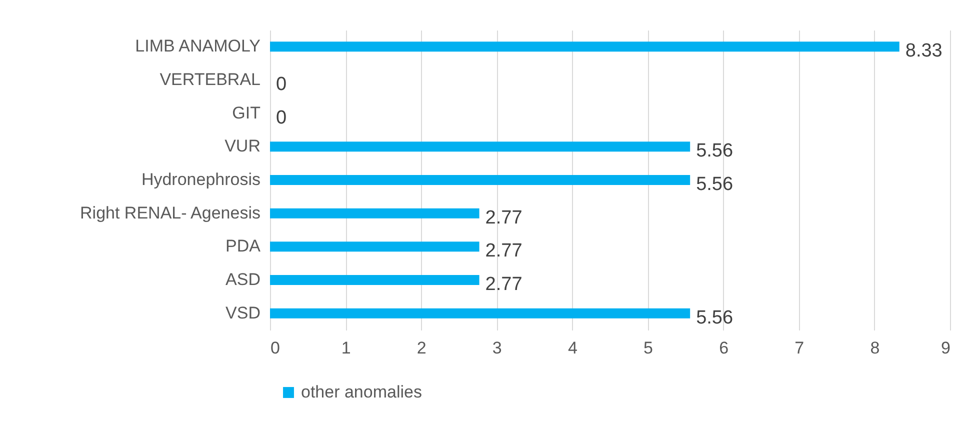  Describe the element at coordinates (799, 348) in the screenshot. I see `x-tick-label: 7` at that location.